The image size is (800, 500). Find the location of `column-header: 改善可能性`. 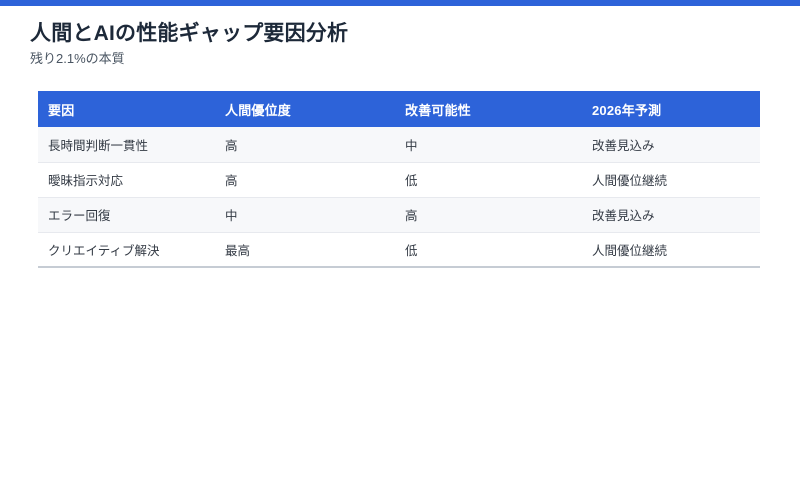

column-header: 改善可能性 is located at coordinates (488, 109).